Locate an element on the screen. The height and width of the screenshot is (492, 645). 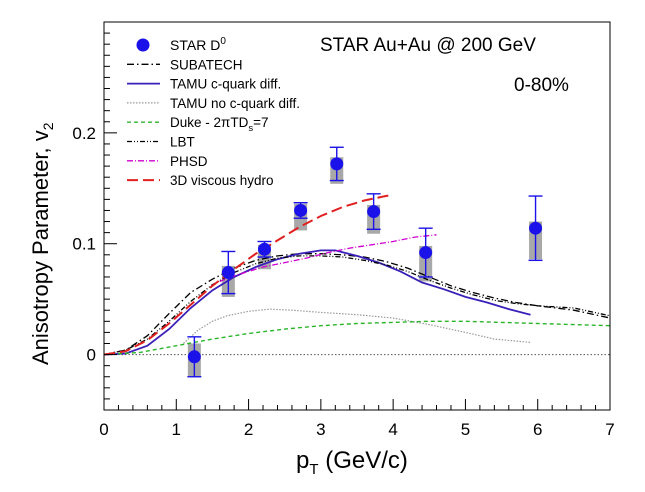
legend-label-3: TAMU no c-quark diff. is located at coordinates (235, 103).